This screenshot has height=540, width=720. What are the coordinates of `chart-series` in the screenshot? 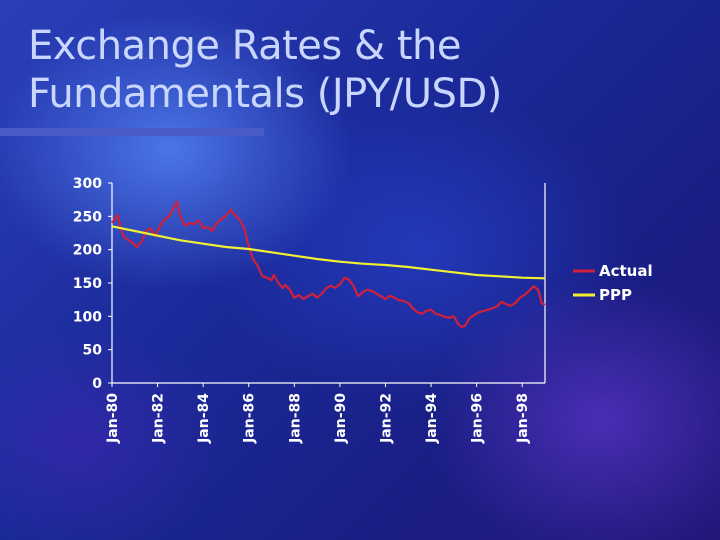 It's located at (328, 264).